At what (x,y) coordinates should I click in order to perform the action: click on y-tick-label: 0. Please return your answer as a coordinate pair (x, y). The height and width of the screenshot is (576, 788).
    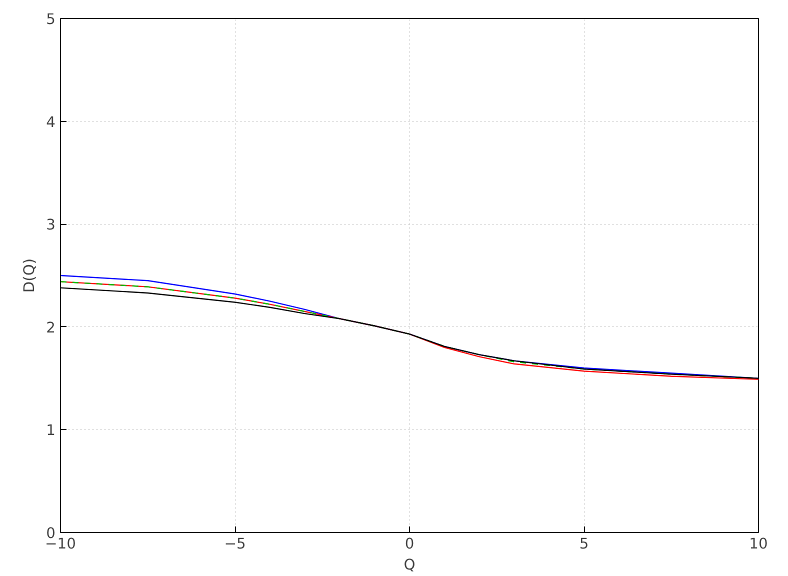
    Looking at the image, I should click on (51, 533).